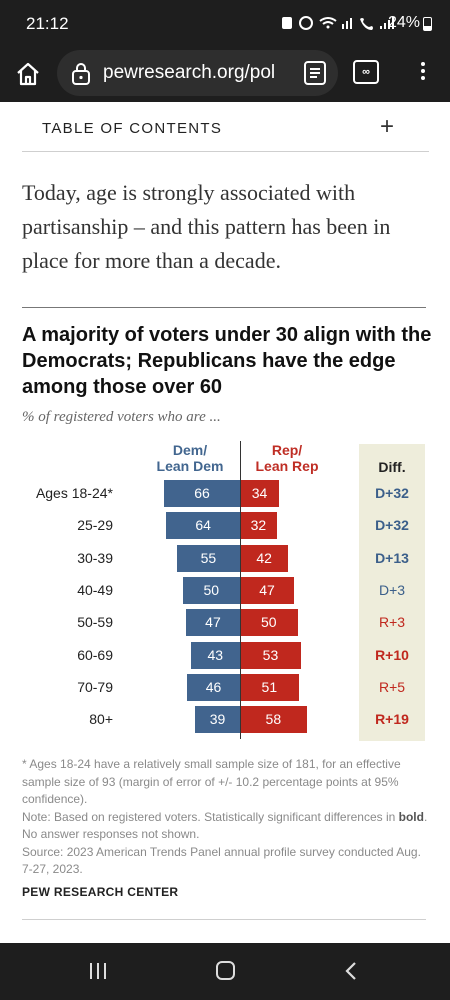  Describe the element at coordinates (95, 557) in the screenshot. I see `row-label: 30-39` at that location.